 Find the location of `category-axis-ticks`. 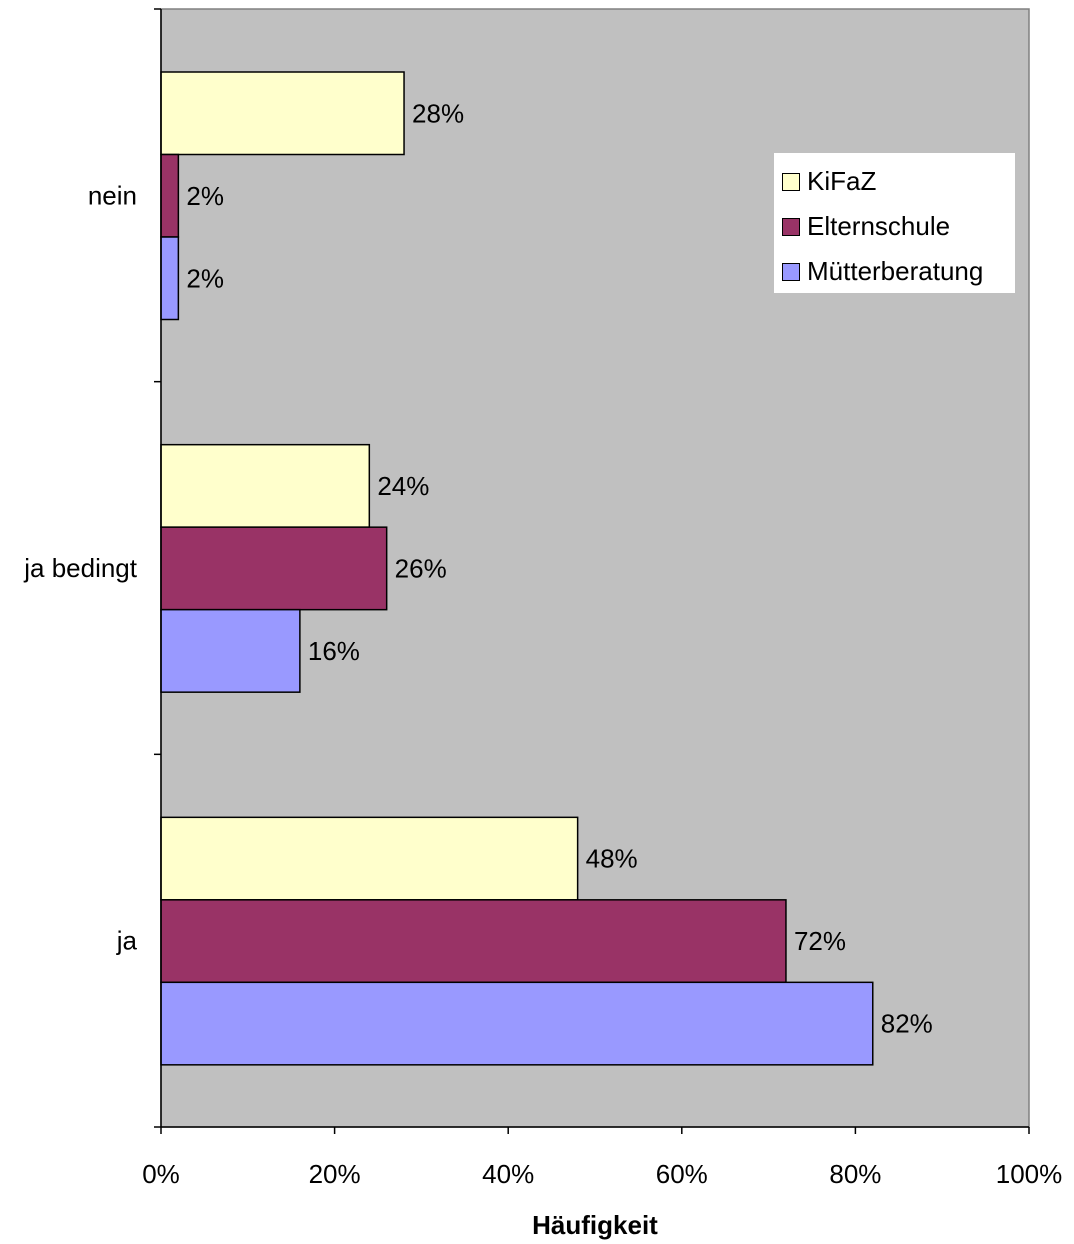

category-axis-ticks is located at coordinates (157, 568).